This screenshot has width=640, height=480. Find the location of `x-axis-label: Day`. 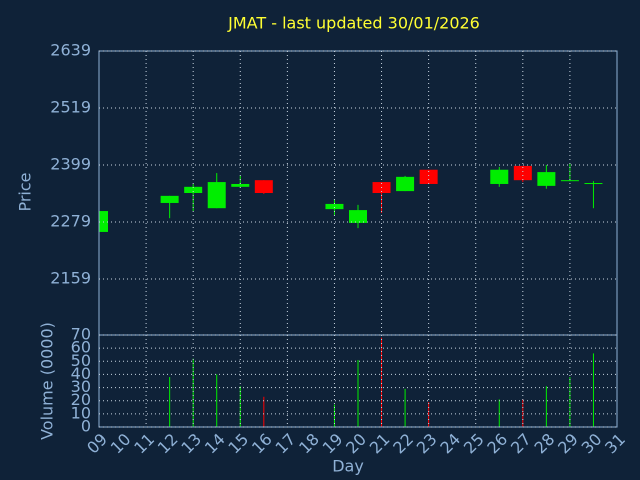

x-axis-label: Day is located at coordinates (348, 466).